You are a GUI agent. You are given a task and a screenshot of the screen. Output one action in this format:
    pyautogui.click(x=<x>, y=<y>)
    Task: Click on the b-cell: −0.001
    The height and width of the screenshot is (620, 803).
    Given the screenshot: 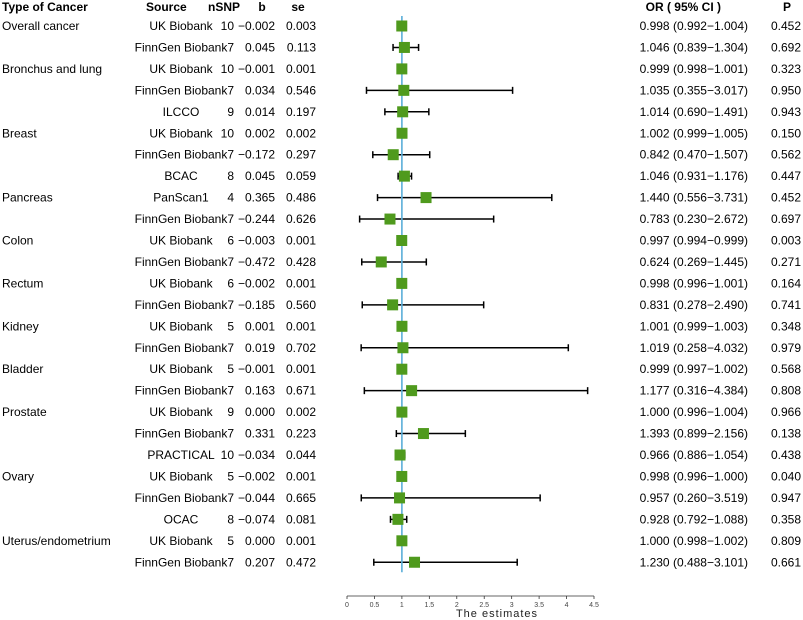 What is the action you would take?
    pyautogui.click(x=256, y=69)
    